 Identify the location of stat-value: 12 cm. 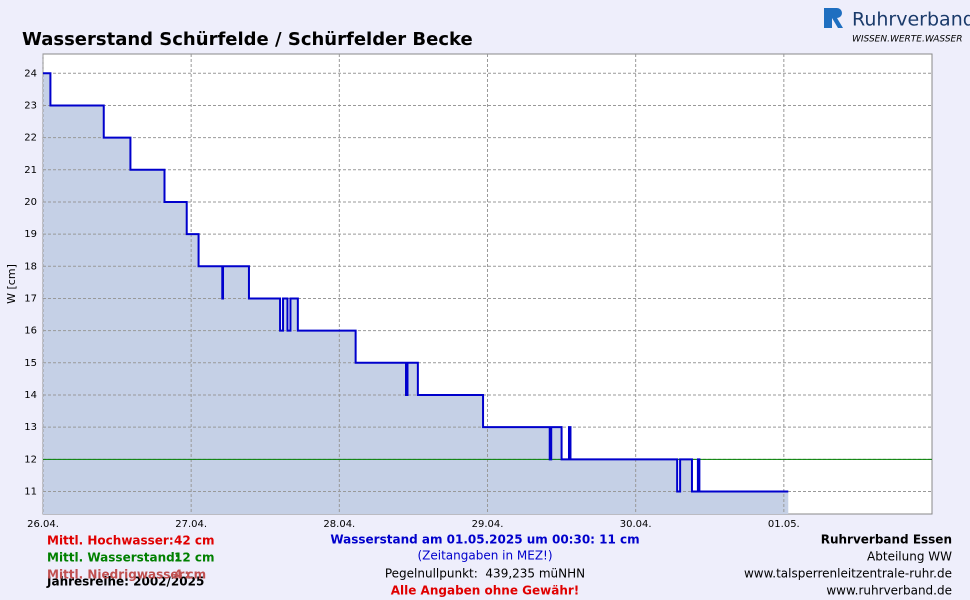
(194, 558).